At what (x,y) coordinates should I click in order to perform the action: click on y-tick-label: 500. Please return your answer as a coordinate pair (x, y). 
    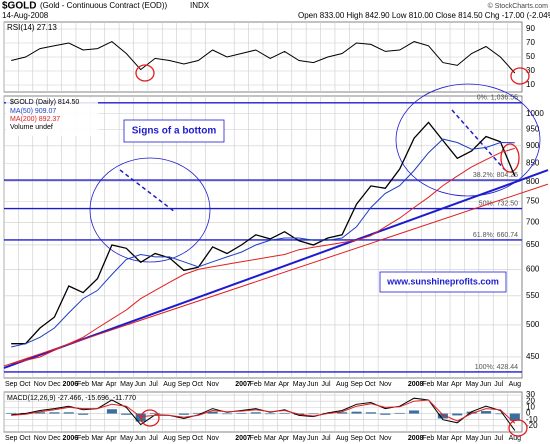
    Looking at the image, I should click on (533, 324).